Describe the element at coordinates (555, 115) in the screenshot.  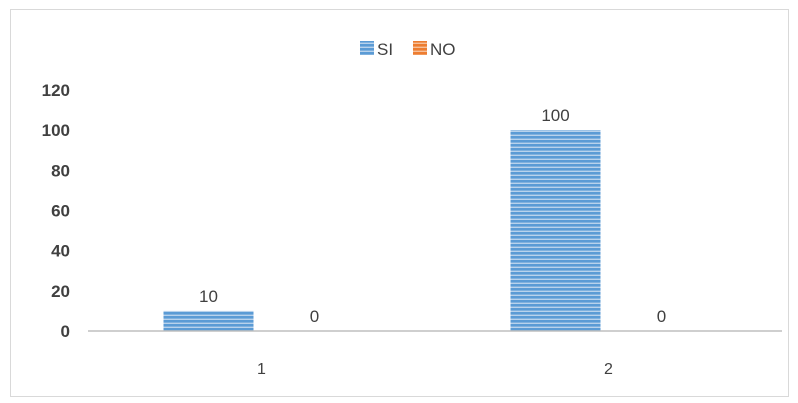
I see `data-label-si-2: 100` at that location.